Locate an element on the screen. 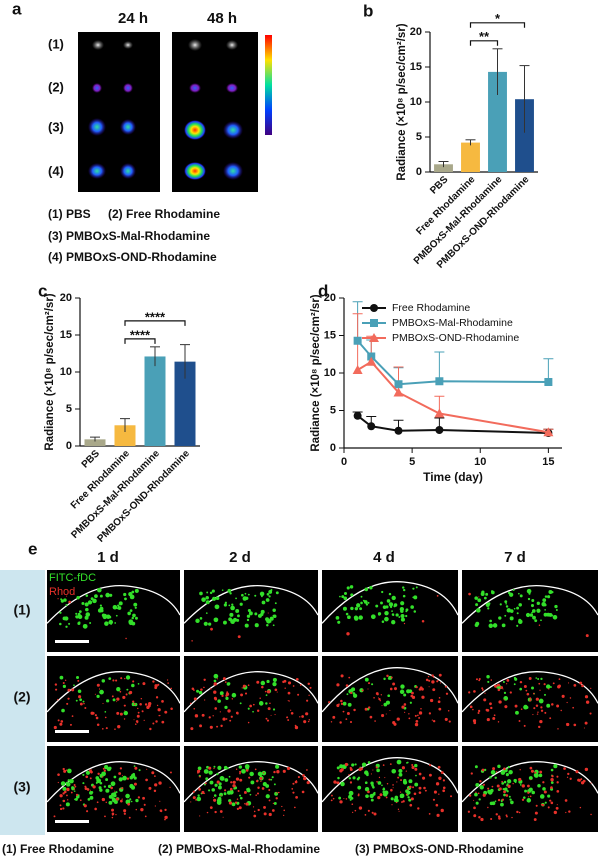 The height and width of the screenshot is (860, 600). y-tick-label: 20 is located at coordinates (66, 298).